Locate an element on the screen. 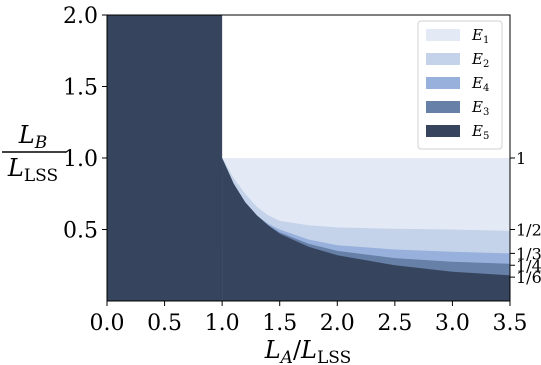 The height and width of the screenshot is (365, 541). right-tick-label: 1/4 is located at coordinates (528, 265).